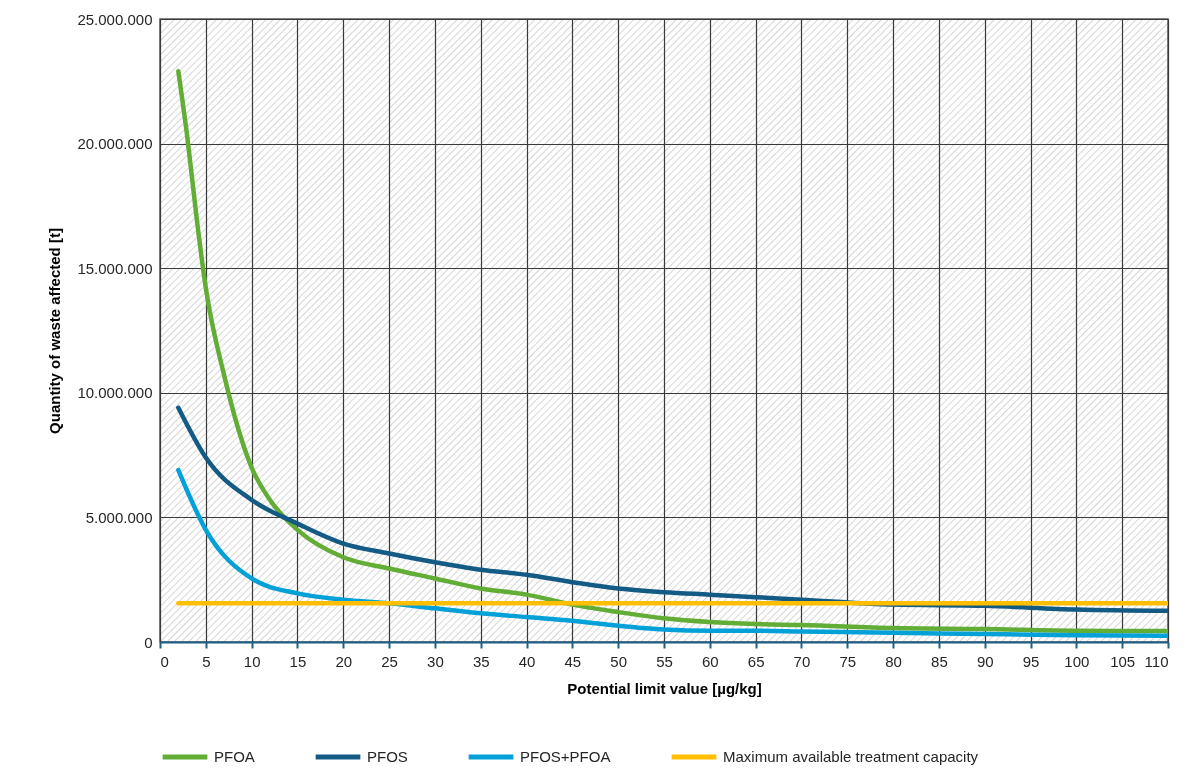 The height and width of the screenshot is (782, 1193). Describe the element at coordinates (234, 756) in the screenshot. I see `legend-label: PFOA` at that location.